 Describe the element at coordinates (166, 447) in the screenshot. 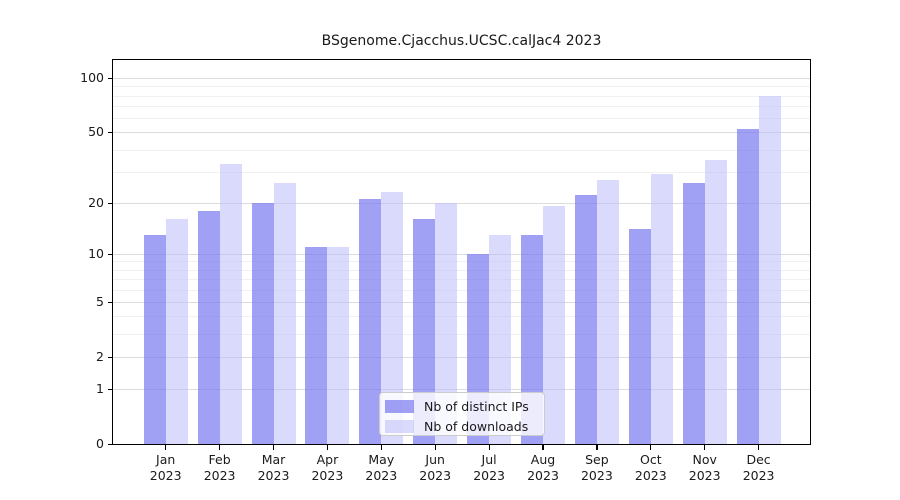

I see `x-tick-jan` at that location.